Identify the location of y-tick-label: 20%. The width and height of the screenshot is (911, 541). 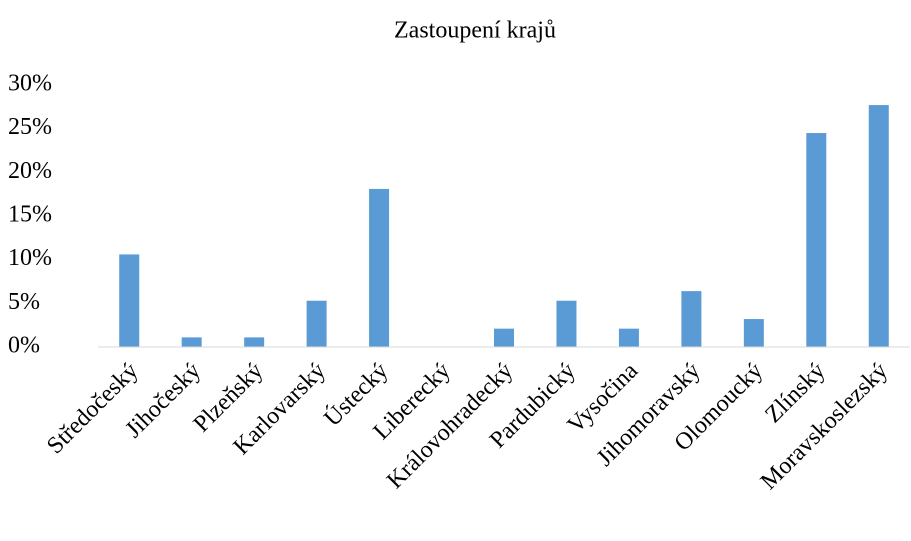
(30, 171).